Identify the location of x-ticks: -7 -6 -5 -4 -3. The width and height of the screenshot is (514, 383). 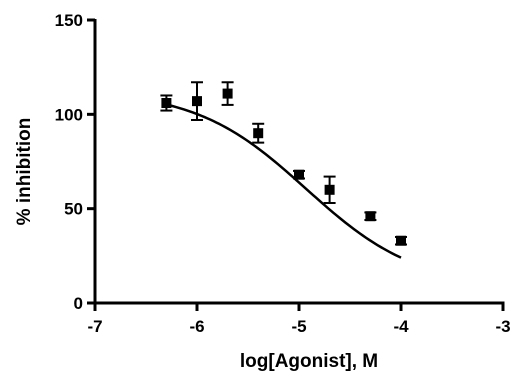
(299, 319).